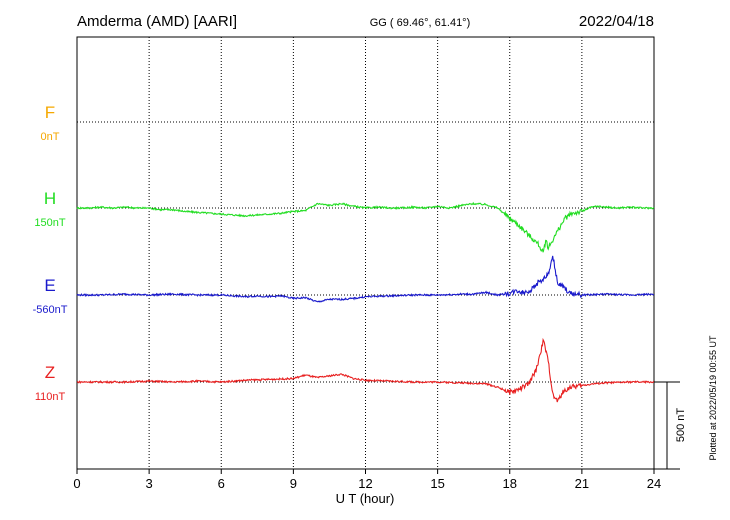 The width and height of the screenshot is (730, 520). Describe the element at coordinates (50, 397) in the screenshot. I see `channel-baseline-z: 110nT` at that location.